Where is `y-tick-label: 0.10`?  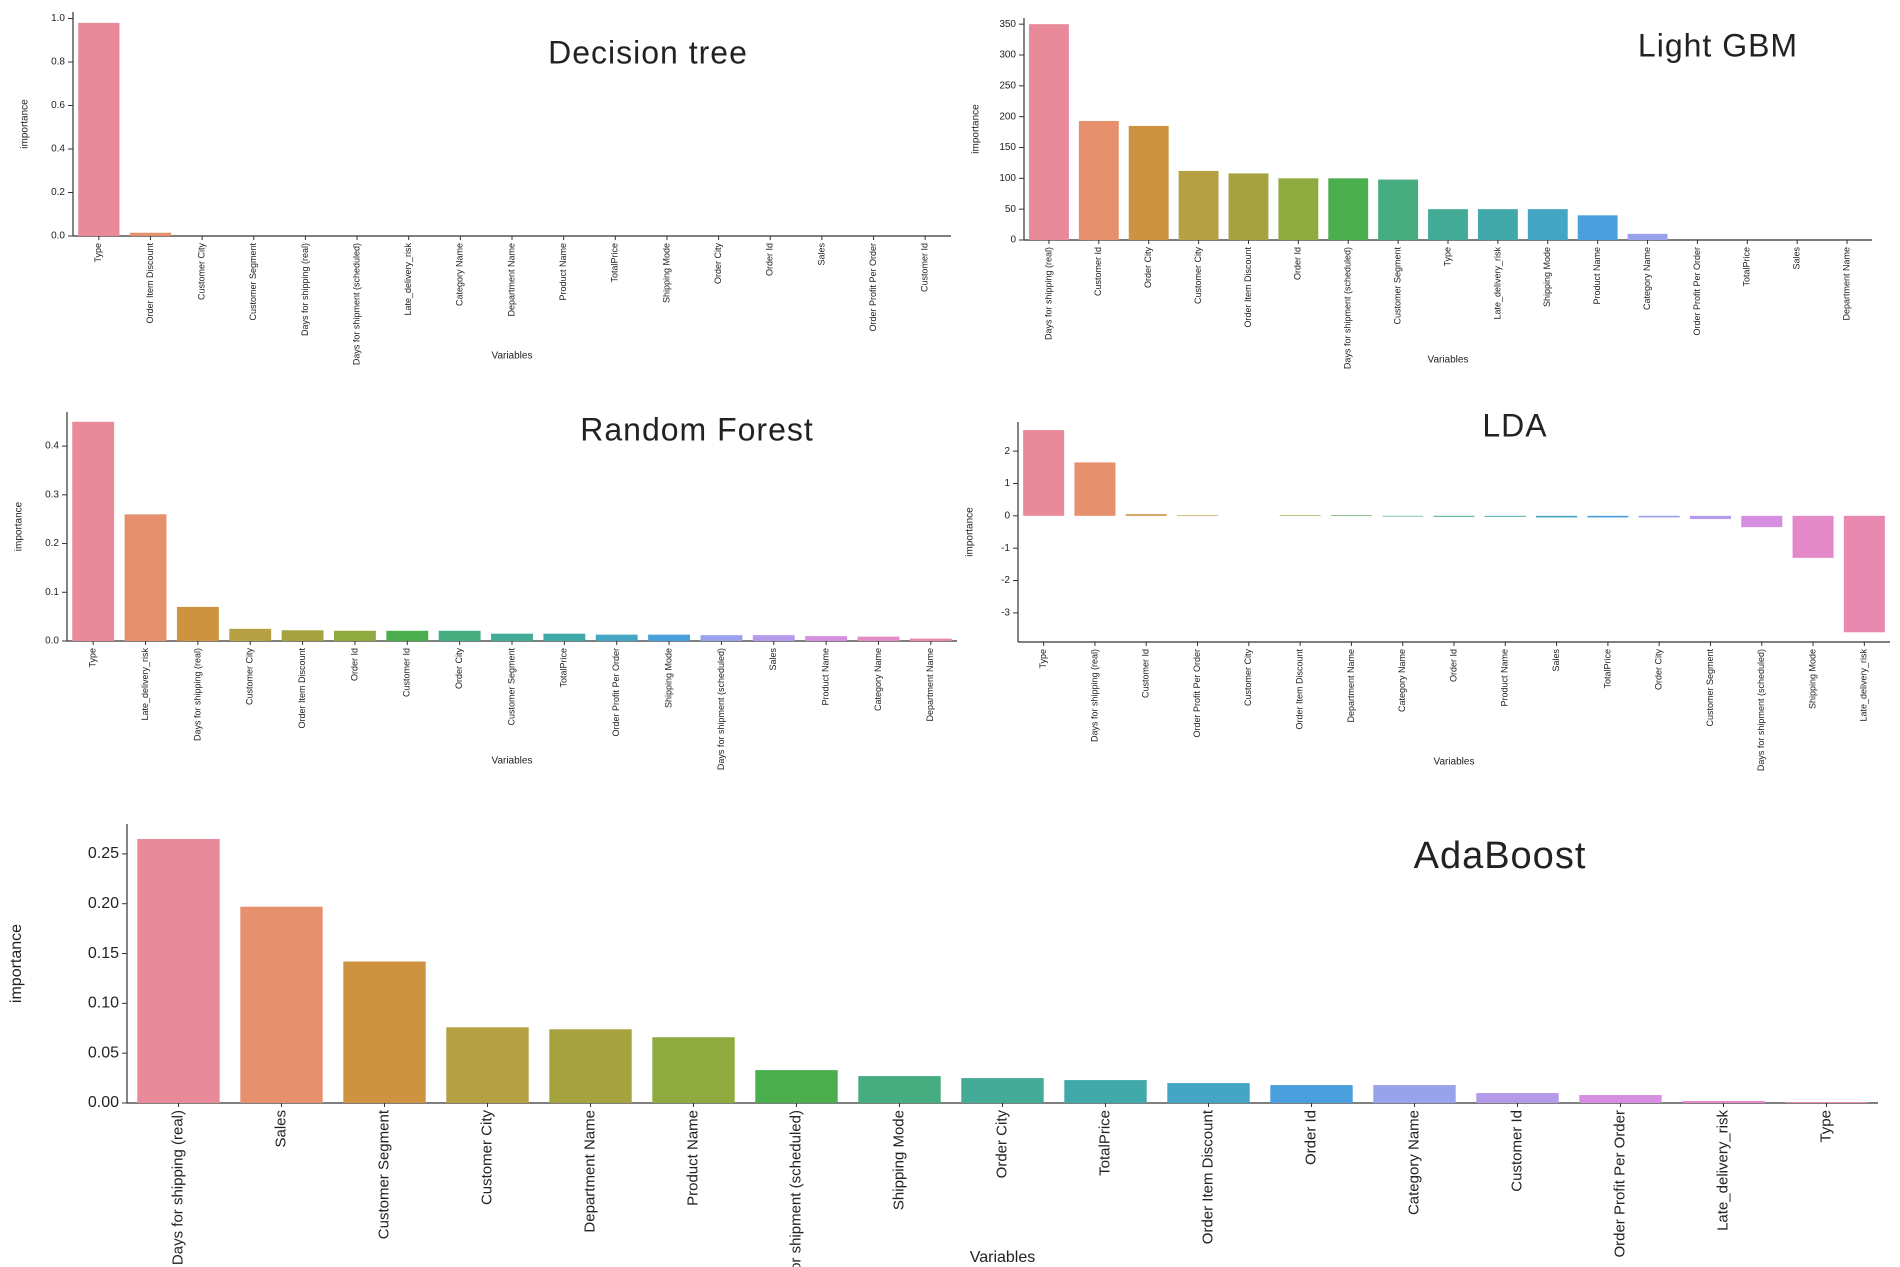 y-tick-label: 0.10 is located at coordinates (103, 1003).